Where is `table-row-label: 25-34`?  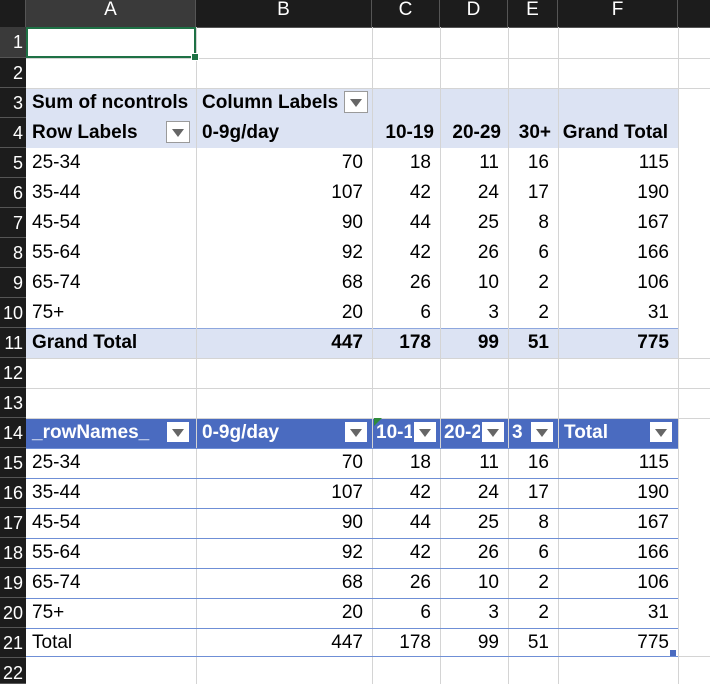
table-row-label: 25-34 is located at coordinates (56, 462).